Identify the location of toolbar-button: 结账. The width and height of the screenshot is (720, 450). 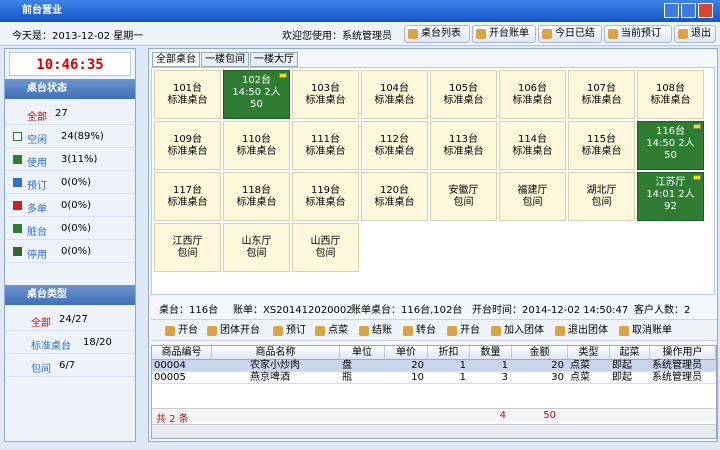
(374, 331).